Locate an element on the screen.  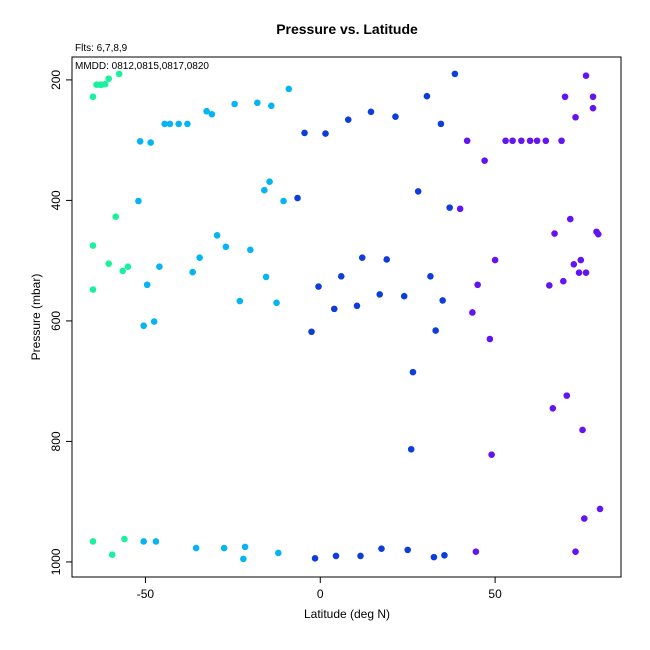
y-tick-label: 800 is located at coordinates (56, 441).